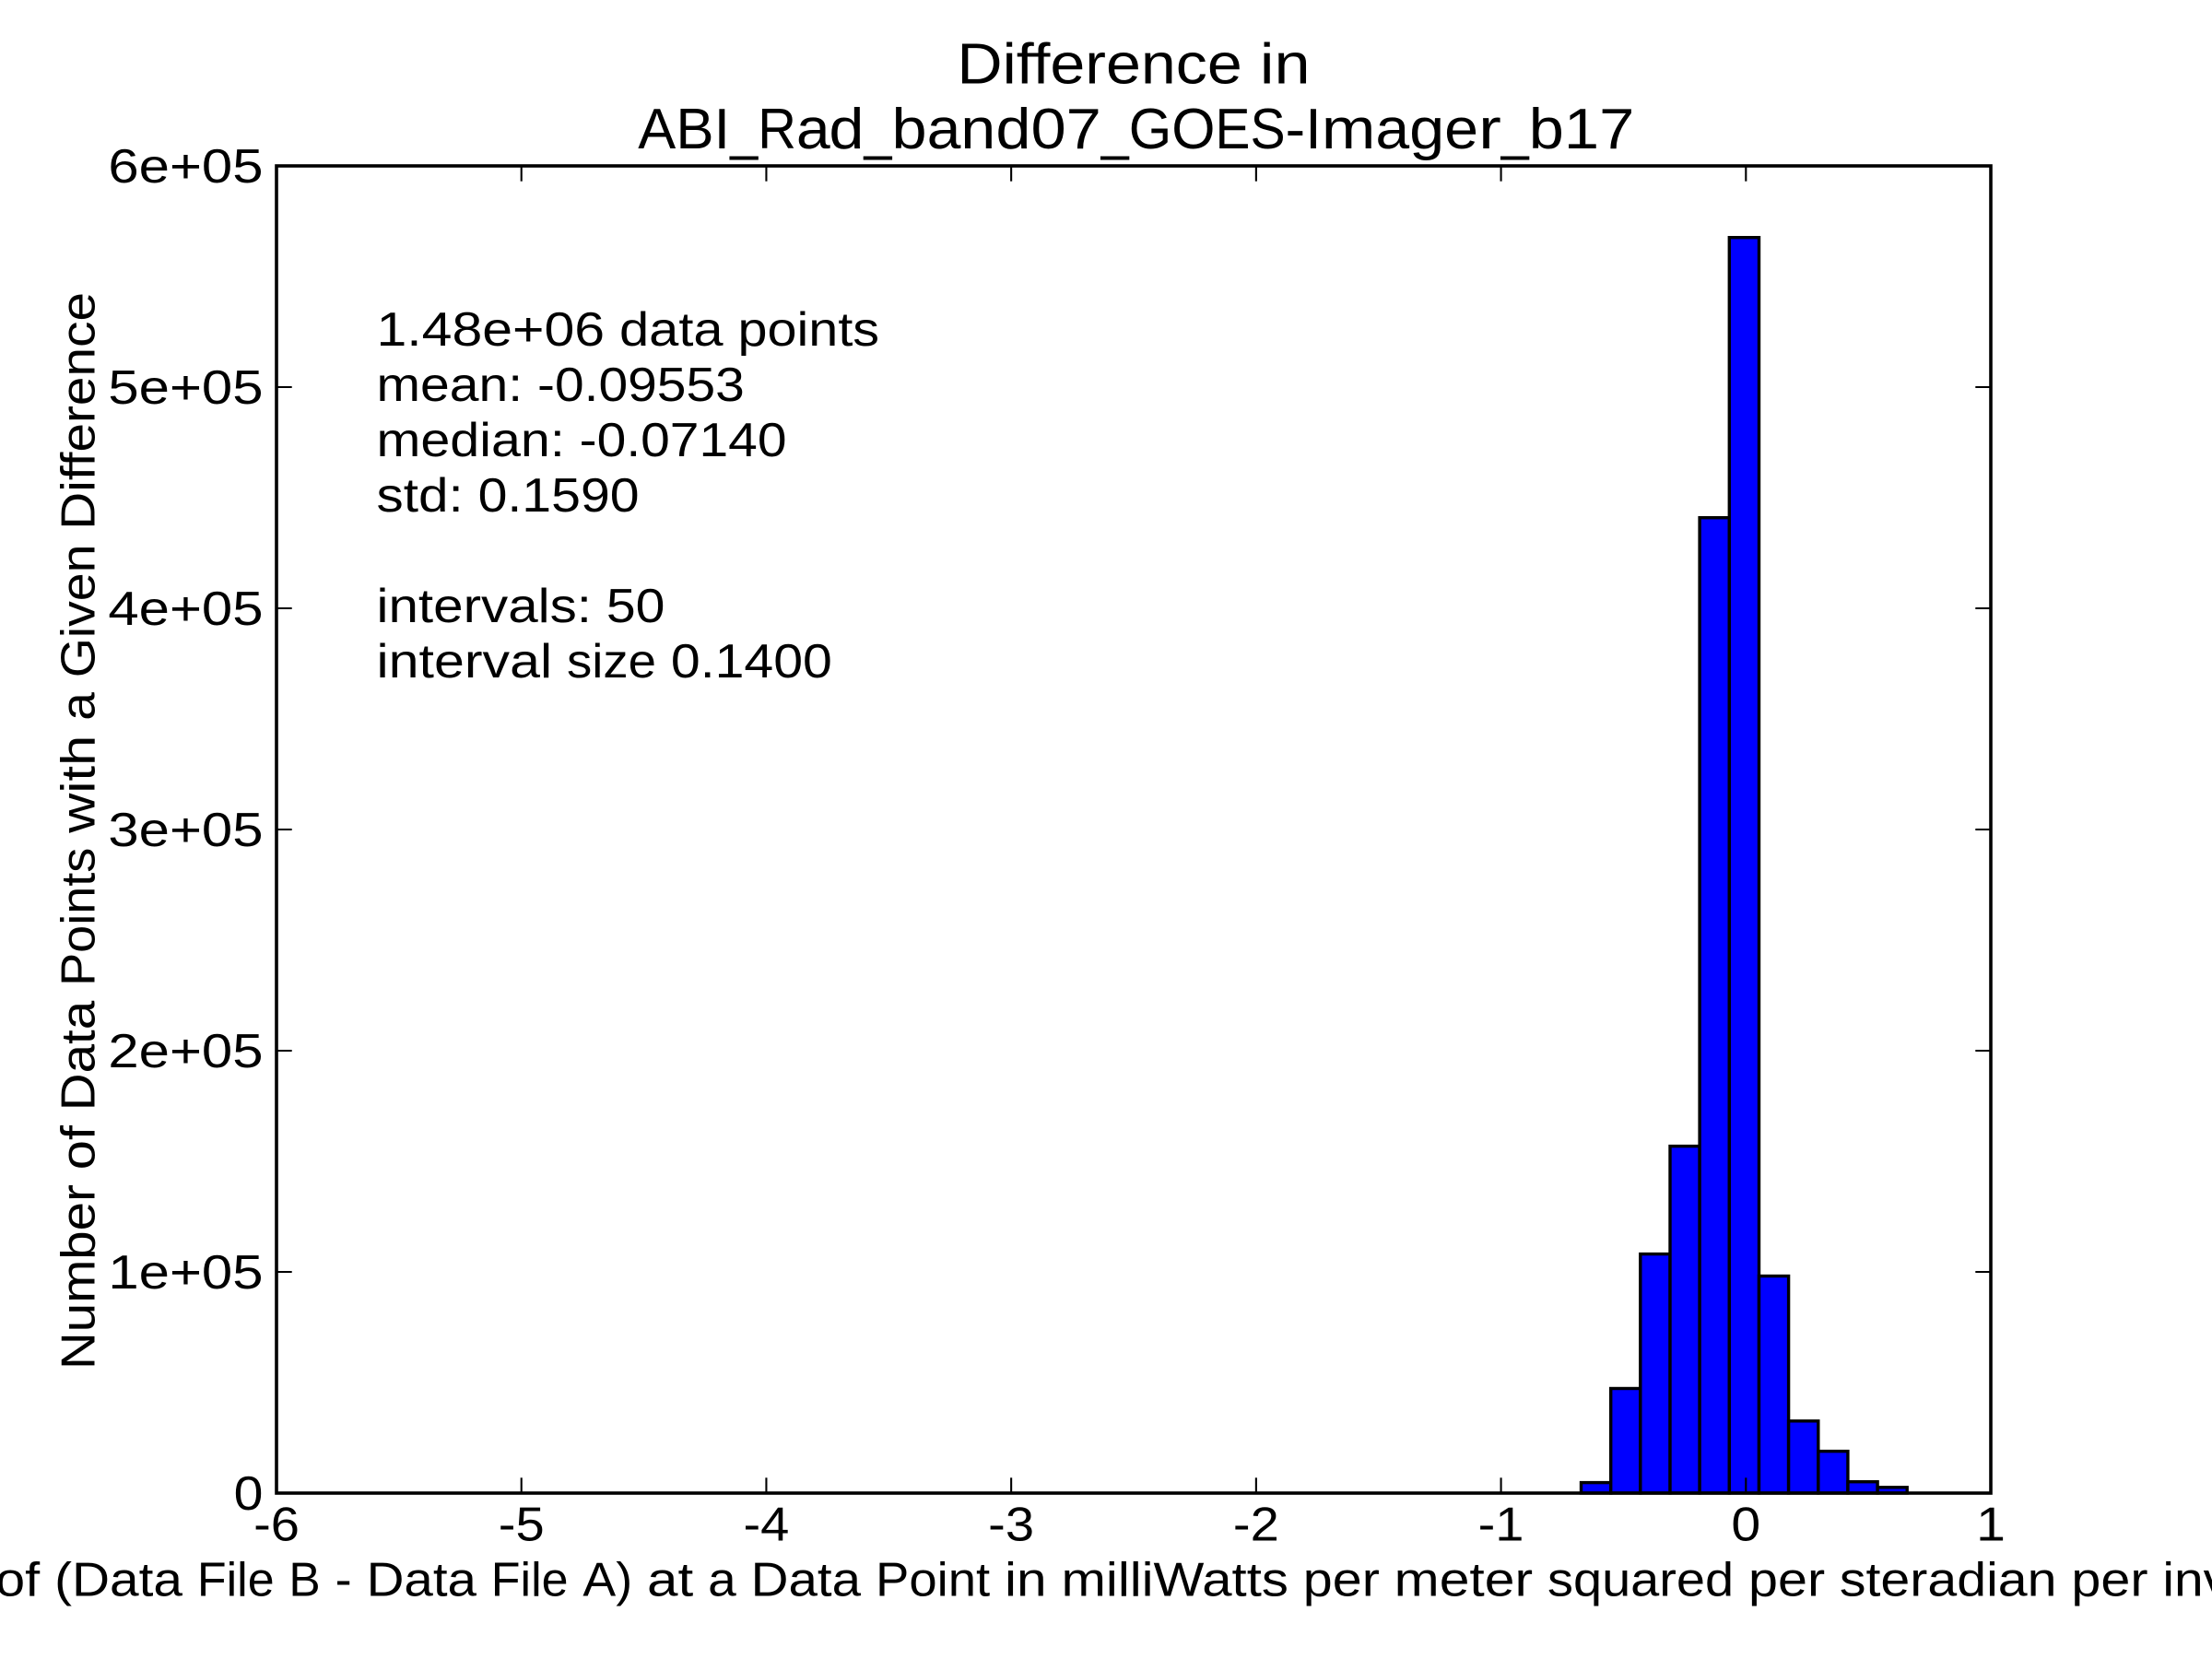 The width and height of the screenshot is (2212, 1659). I want to click on svg-text: intervals:, so click(485, 605).